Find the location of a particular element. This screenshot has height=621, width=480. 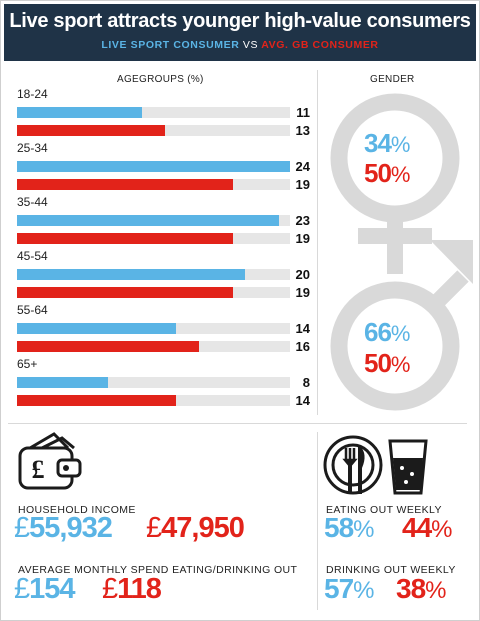

eating-live-sport-pct: 58% is located at coordinates (349, 527).